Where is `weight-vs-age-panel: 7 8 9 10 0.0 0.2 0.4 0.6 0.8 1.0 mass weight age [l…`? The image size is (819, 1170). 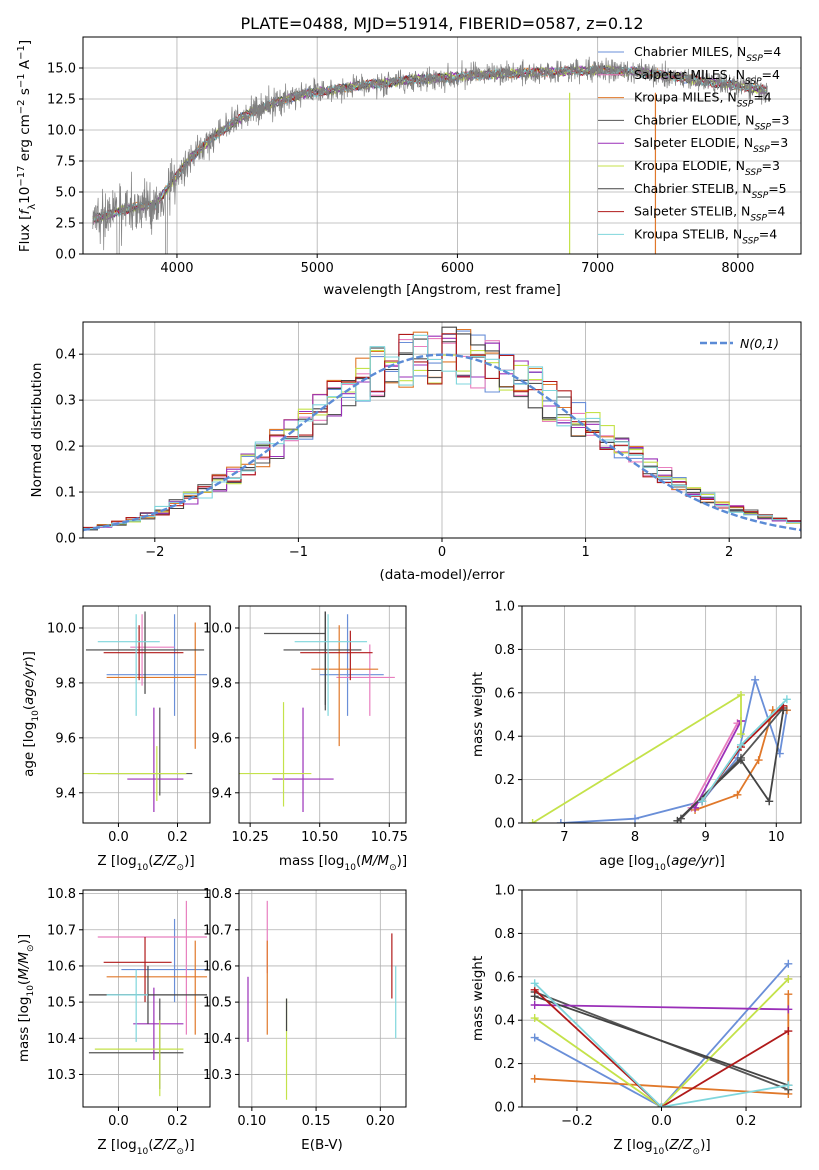 weight-vs-age-panel: 7 8 9 10 0.0 0.2 0.4 0.6 0.8 1.0 mass weight age [l… is located at coordinates (636, 736).